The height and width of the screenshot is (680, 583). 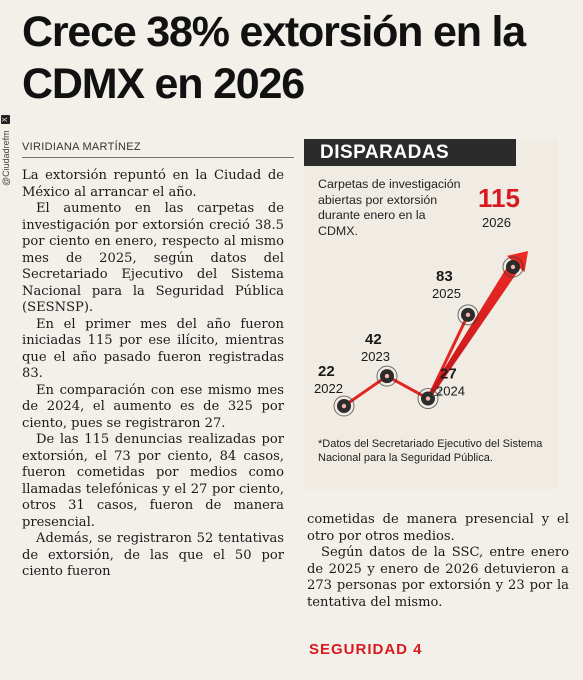 I want to click on data-label: 42, so click(x=373, y=339).